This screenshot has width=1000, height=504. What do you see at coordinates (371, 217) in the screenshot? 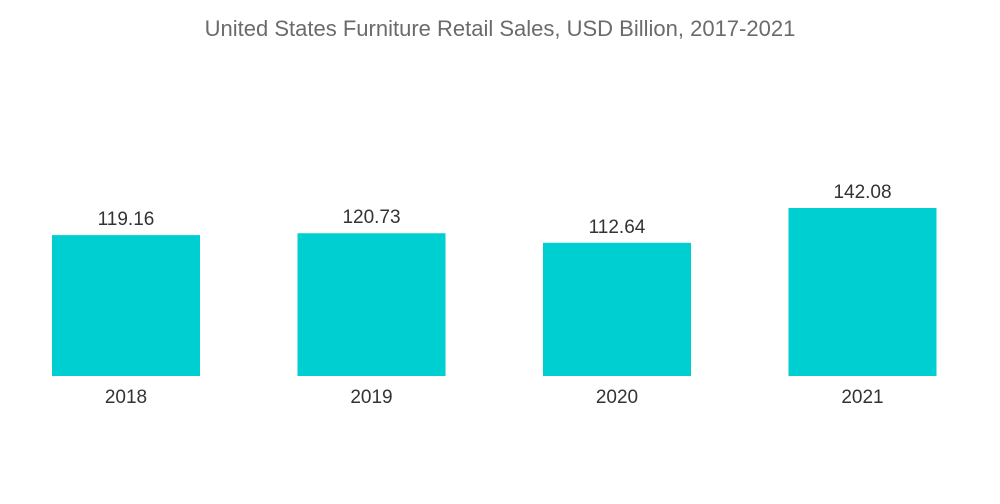
I see `data-label-2019: 120.73` at bounding box center [371, 217].